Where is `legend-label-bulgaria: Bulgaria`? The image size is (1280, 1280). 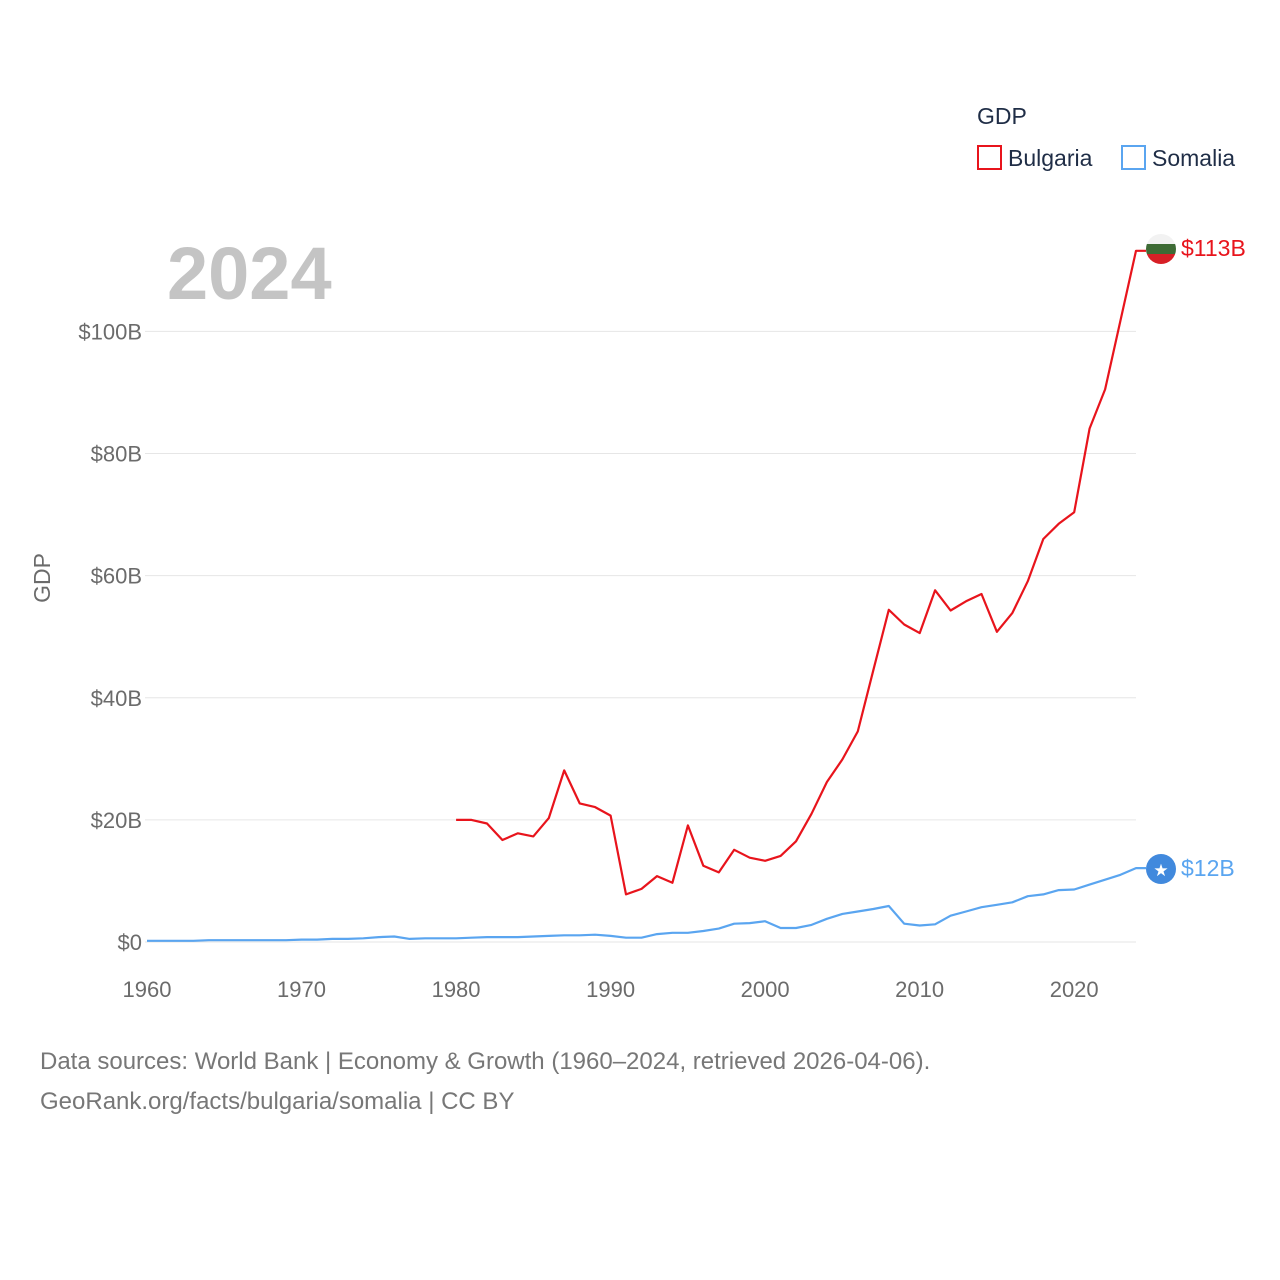 legend-label-bulgaria: Bulgaria is located at coordinates (1050, 158).